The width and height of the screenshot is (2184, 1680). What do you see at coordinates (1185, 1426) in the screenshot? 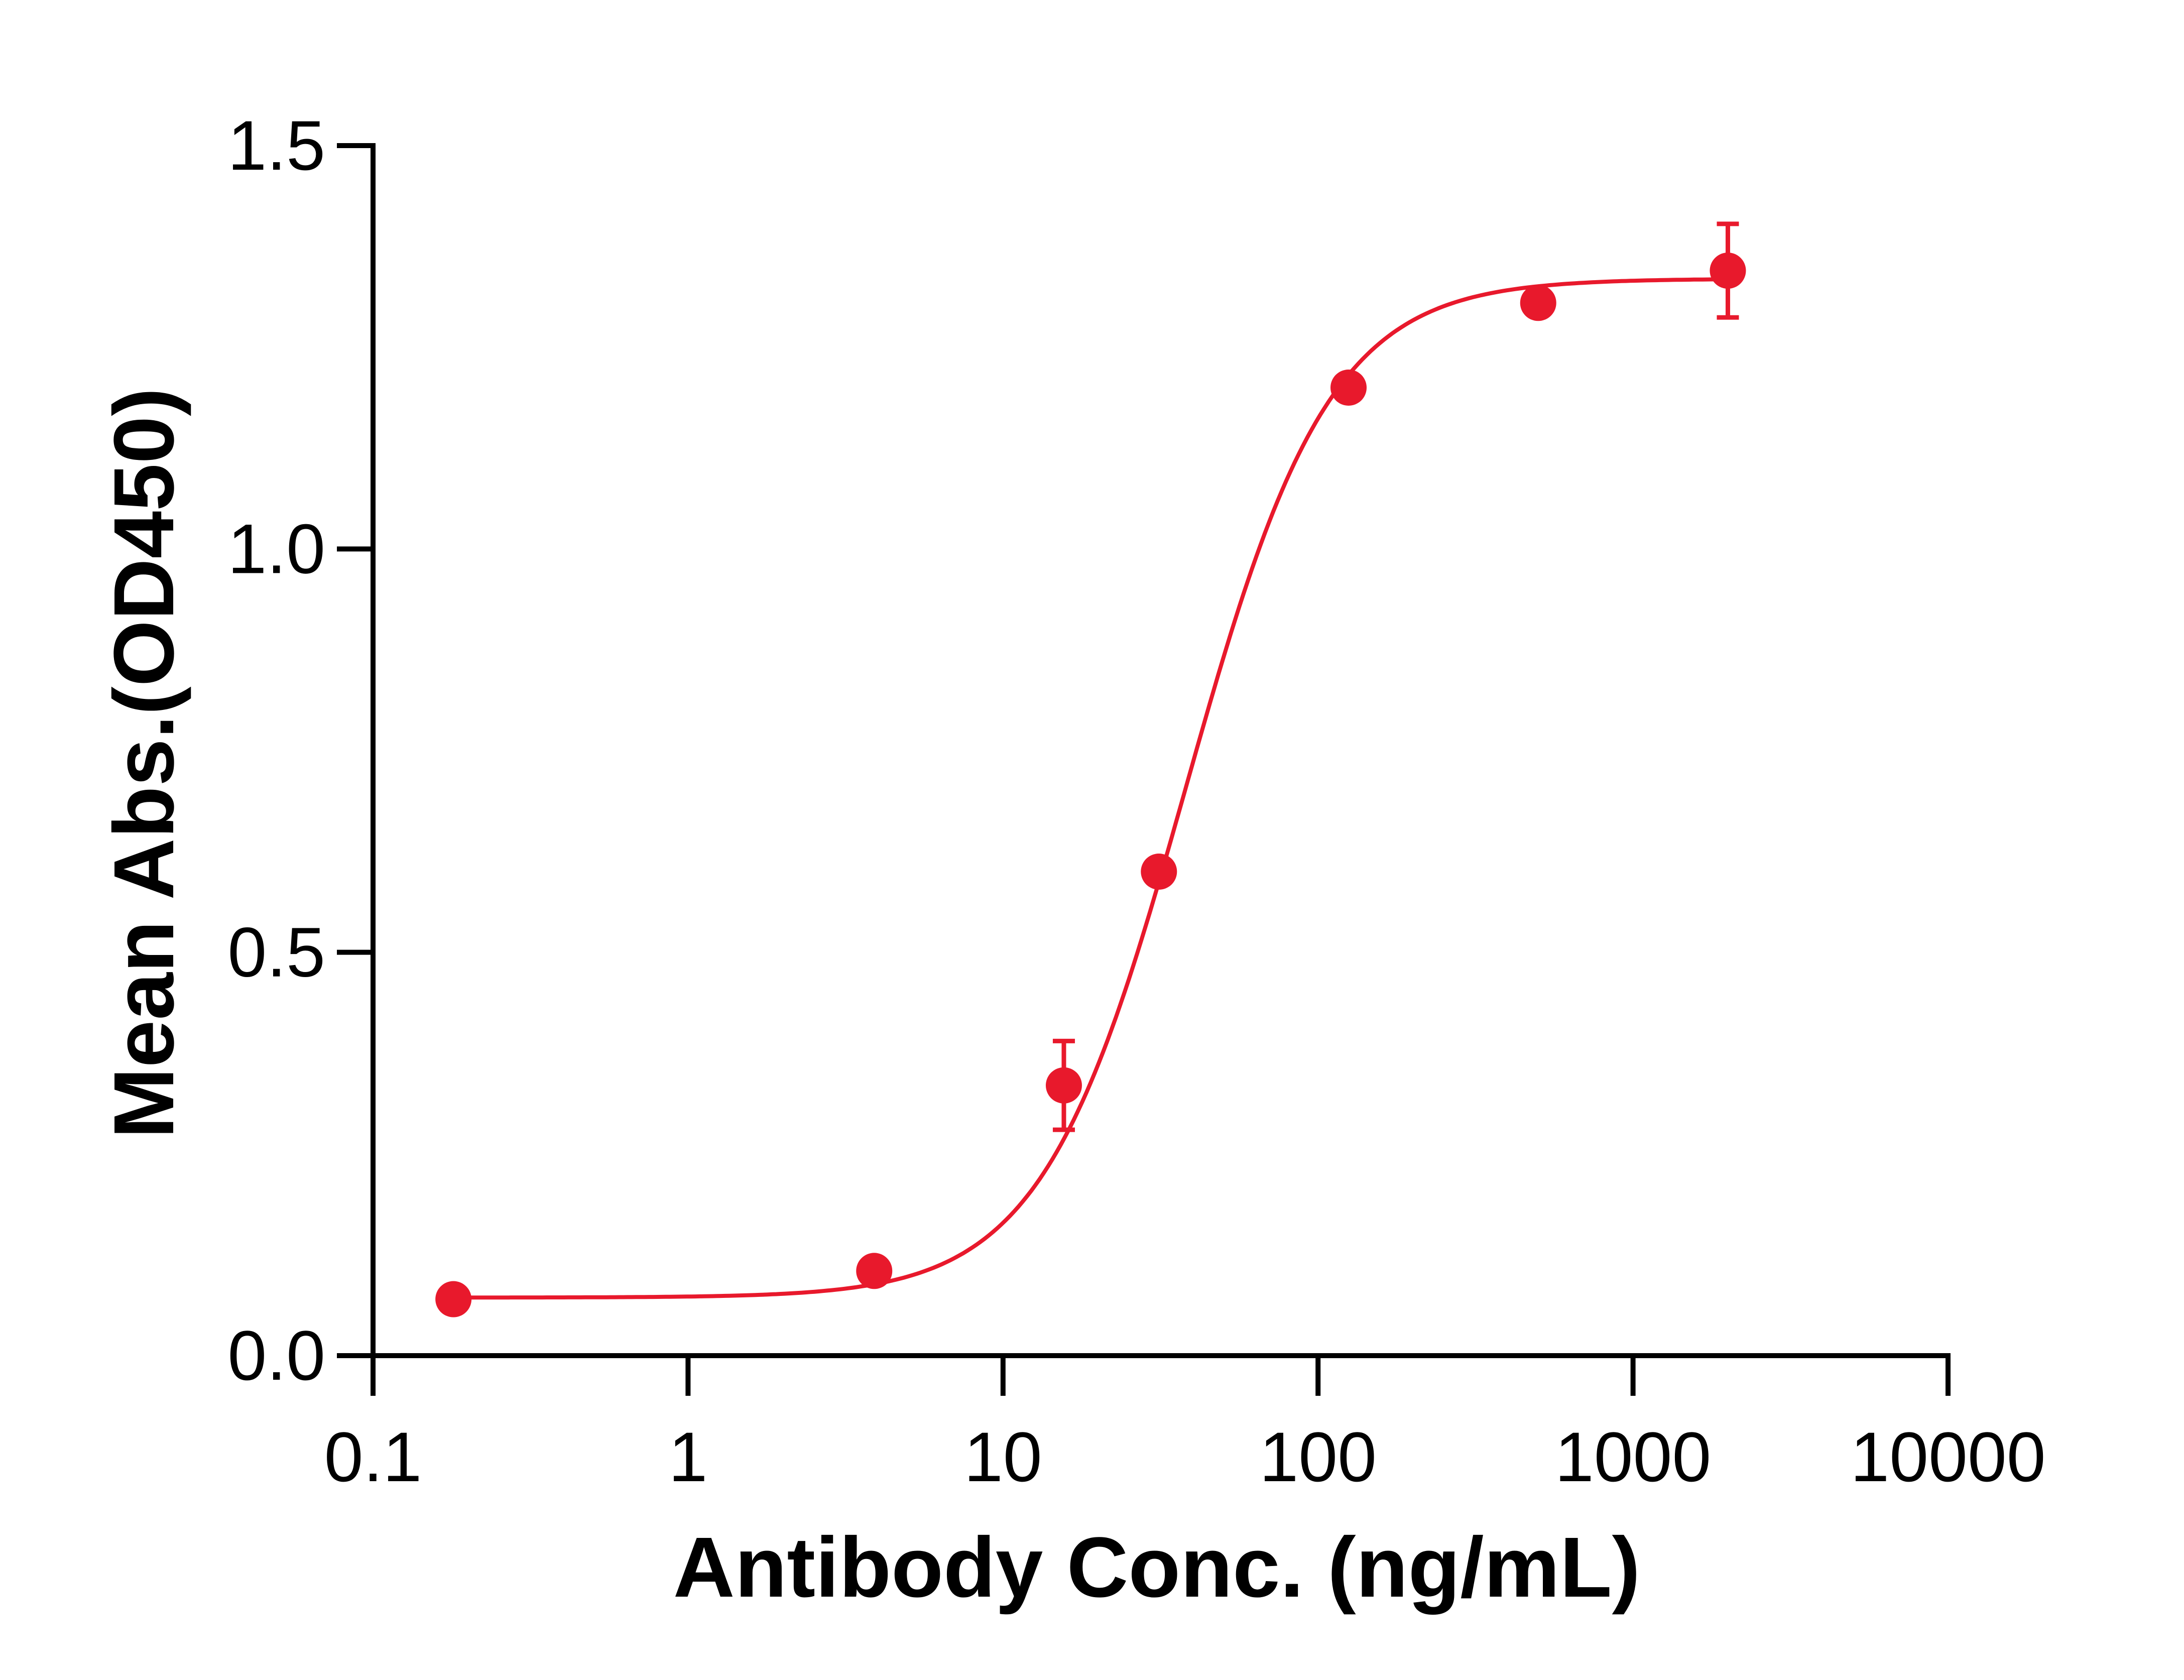
I see `x-ticks: 0.1 1 10 100 1000 10000` at bounding box center [1185, 1426].